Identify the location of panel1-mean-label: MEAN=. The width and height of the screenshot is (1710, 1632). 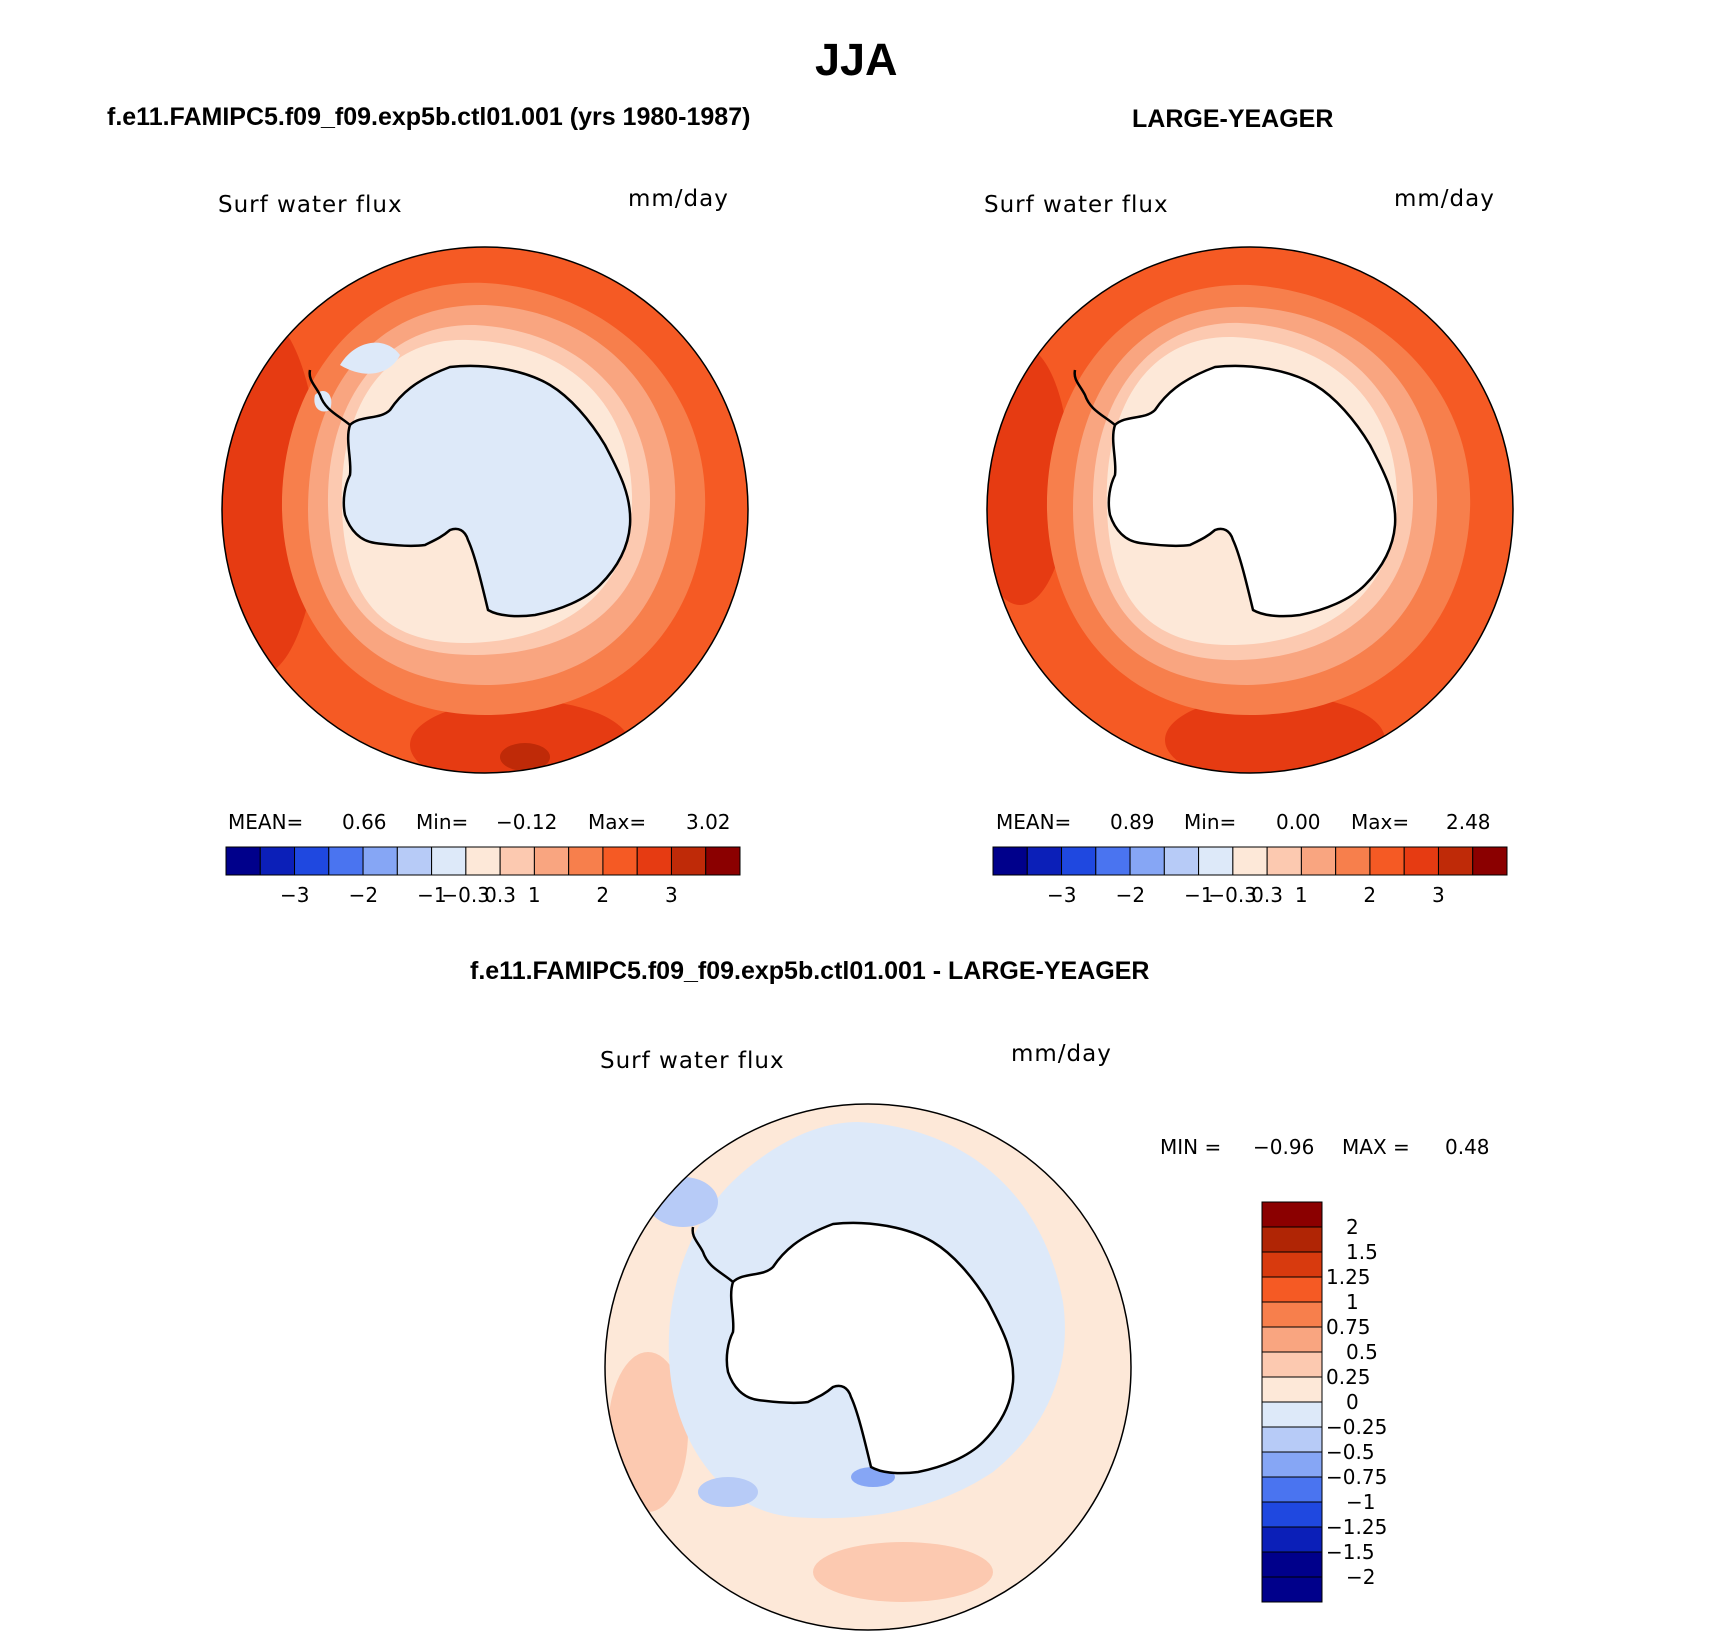
(266, 822).